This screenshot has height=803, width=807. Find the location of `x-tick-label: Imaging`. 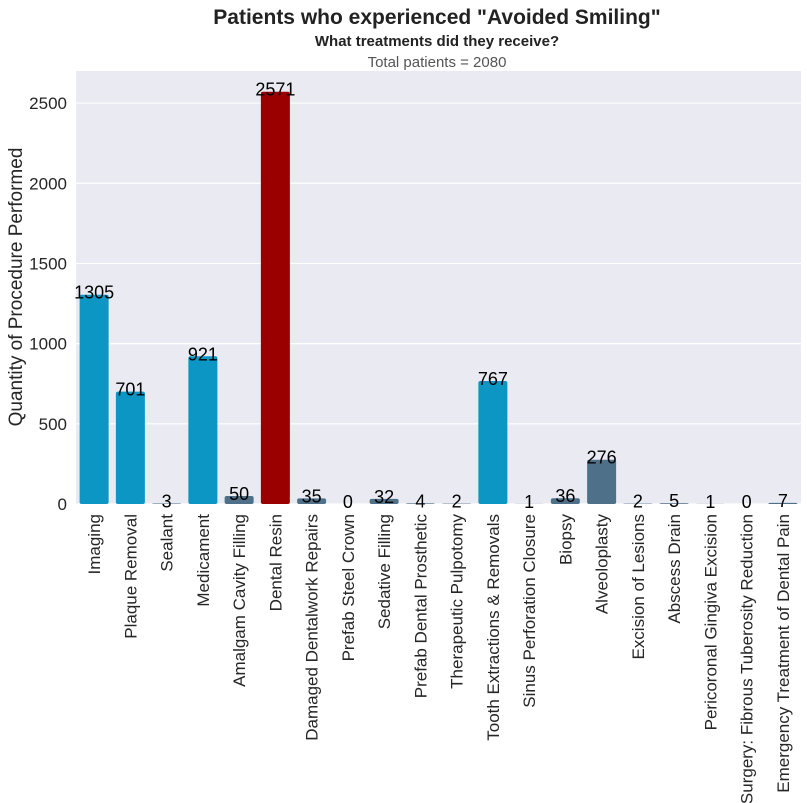

x-tick-label: Imaging is located at coordinates (94, 544).